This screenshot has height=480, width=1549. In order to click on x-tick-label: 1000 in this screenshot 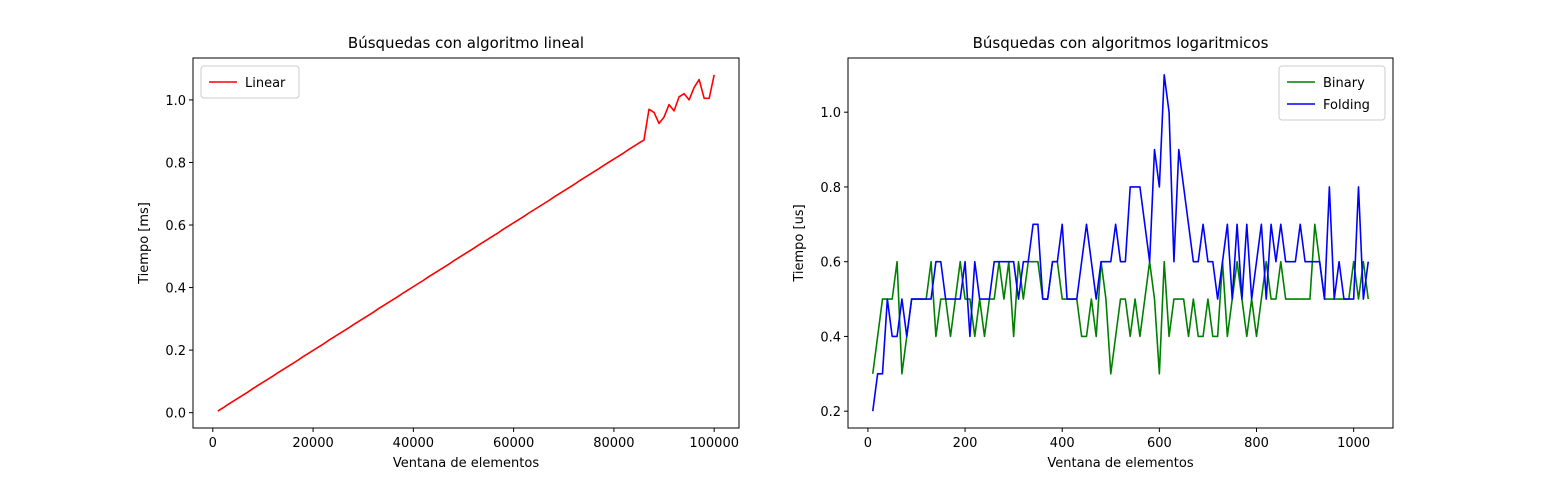, I will do `click(1353, 443)`.